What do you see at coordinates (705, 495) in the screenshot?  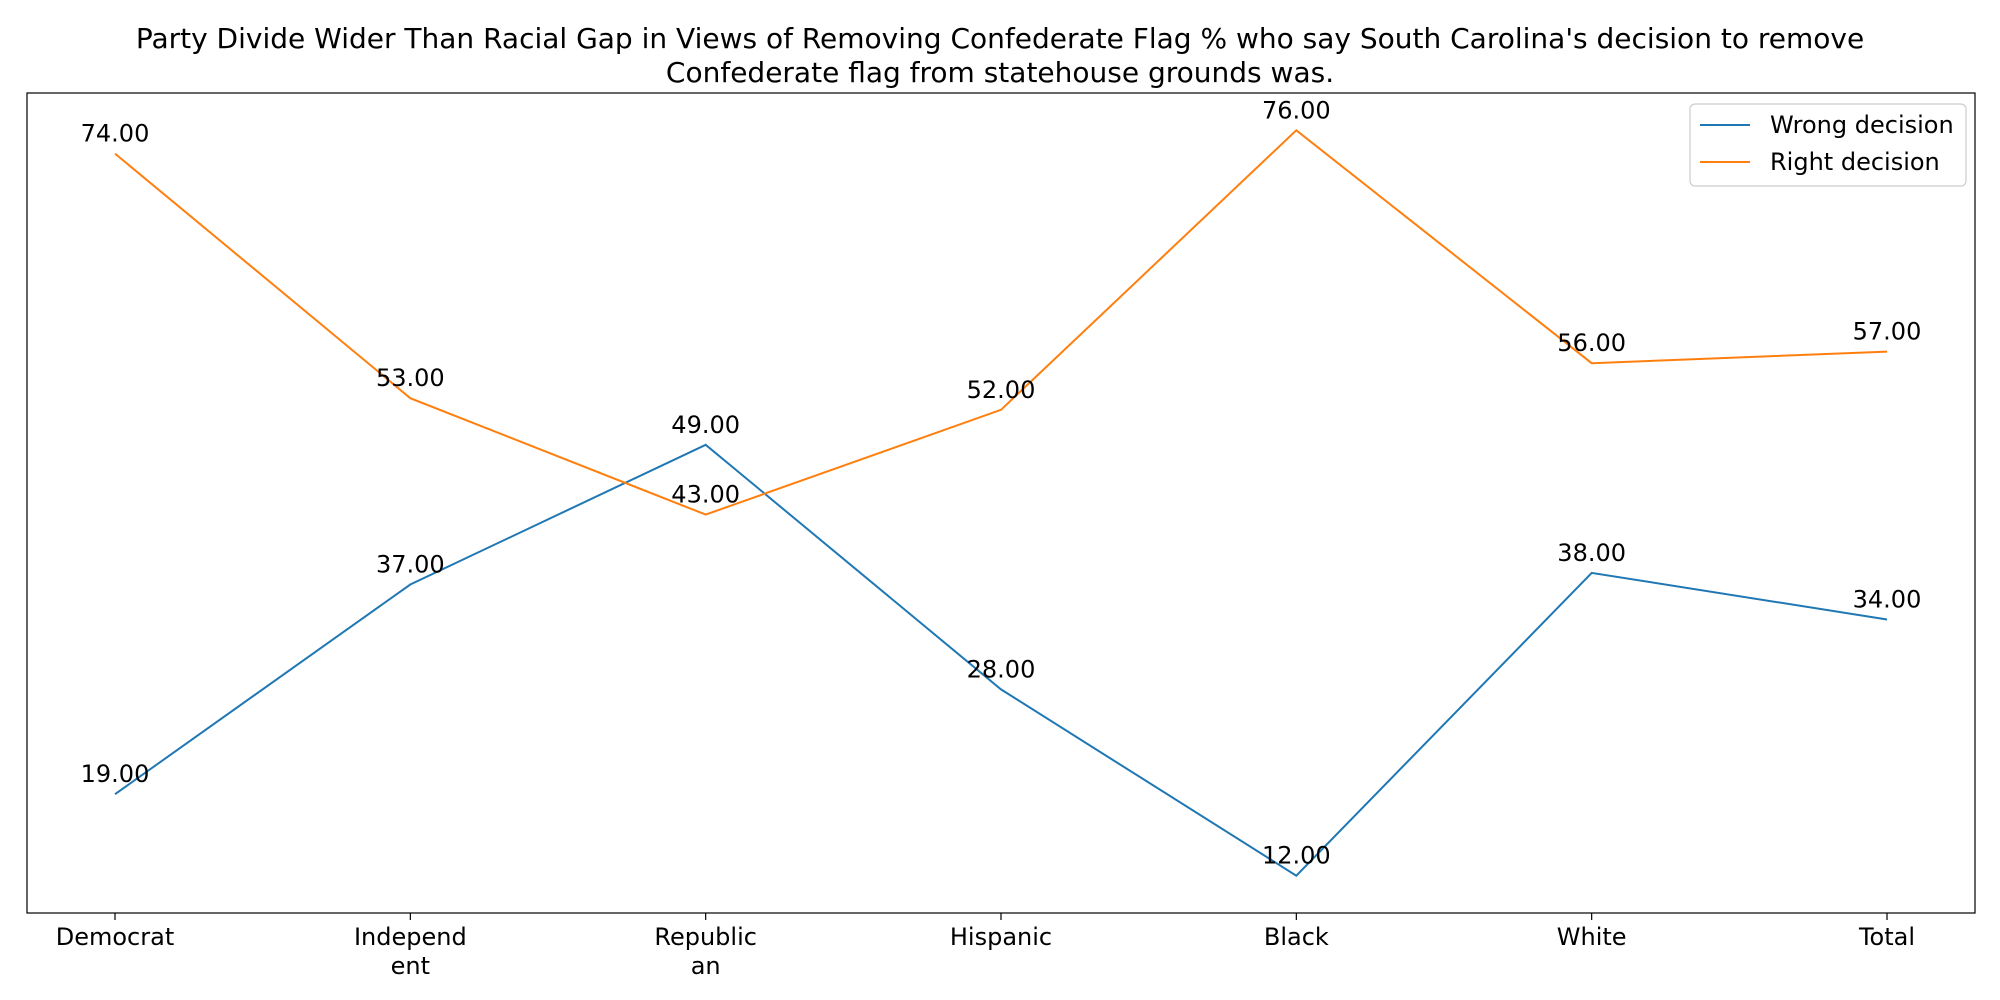 I see `data-label: 43.00` at bounding box center [705, 495].